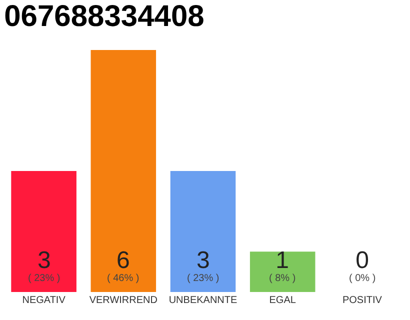 The height and width of the screenshot is (320, 410). I want to click on x-tick-label: POSITIV, so click(362, 300).